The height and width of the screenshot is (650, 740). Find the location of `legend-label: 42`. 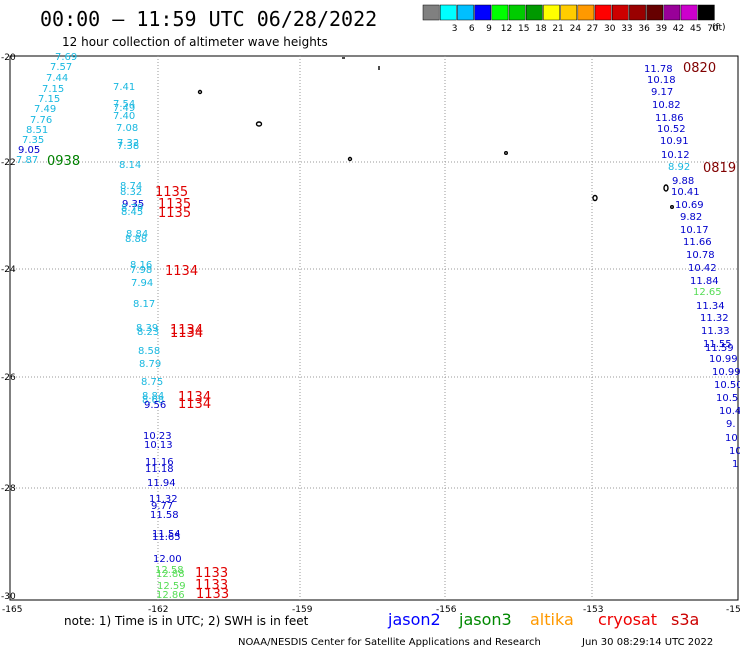

legend-label: 42 is located at coordinates (678, 29).